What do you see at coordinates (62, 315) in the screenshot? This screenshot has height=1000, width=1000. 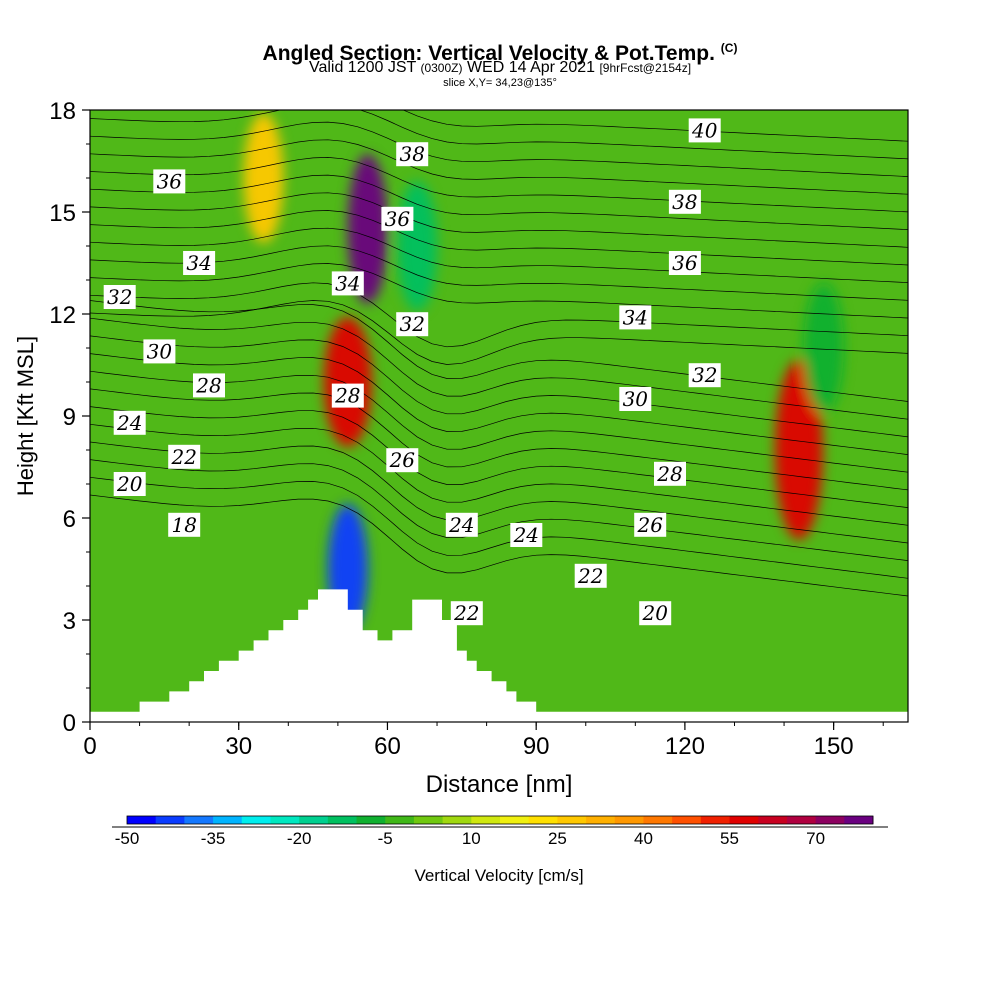 I see `y-tick-label: 12` at bounding box center [62, 315].